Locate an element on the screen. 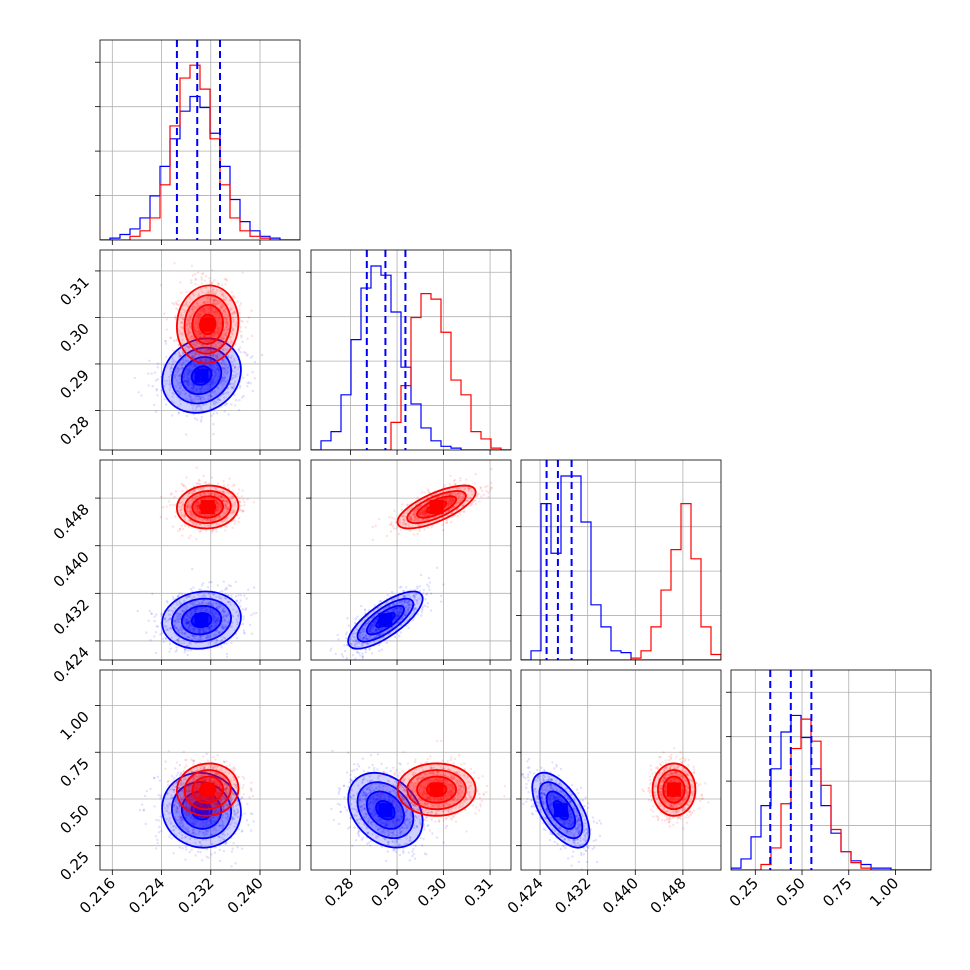  y-tick-label: 0.28 is located at coordinates (74, 431).